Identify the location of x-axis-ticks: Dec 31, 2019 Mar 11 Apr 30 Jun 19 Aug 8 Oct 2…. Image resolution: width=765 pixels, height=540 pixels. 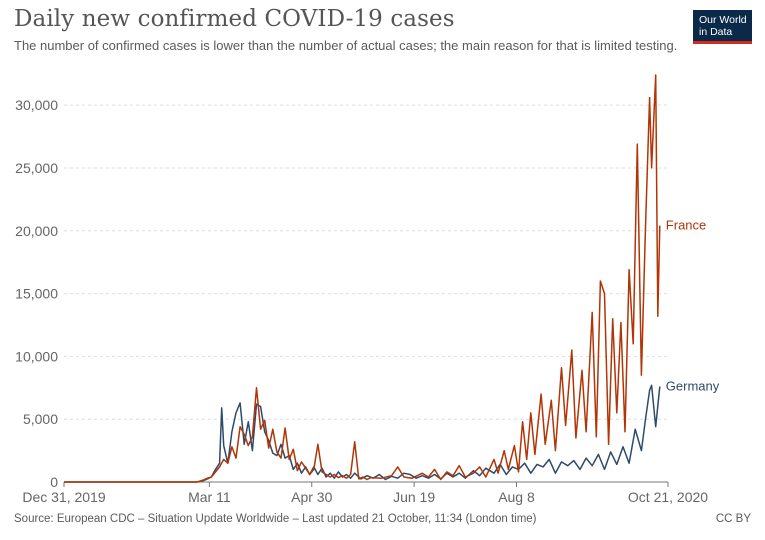
(365, 493).